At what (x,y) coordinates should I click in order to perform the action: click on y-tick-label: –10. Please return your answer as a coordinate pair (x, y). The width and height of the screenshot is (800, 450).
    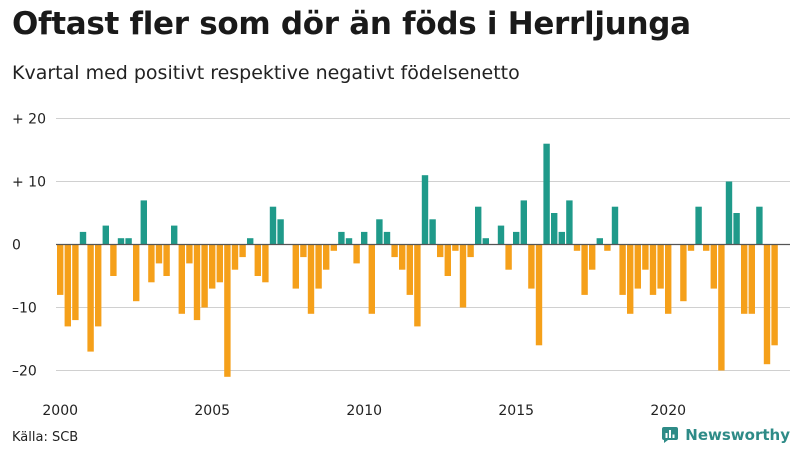
    Looking at the image, I should click on (24, 309).